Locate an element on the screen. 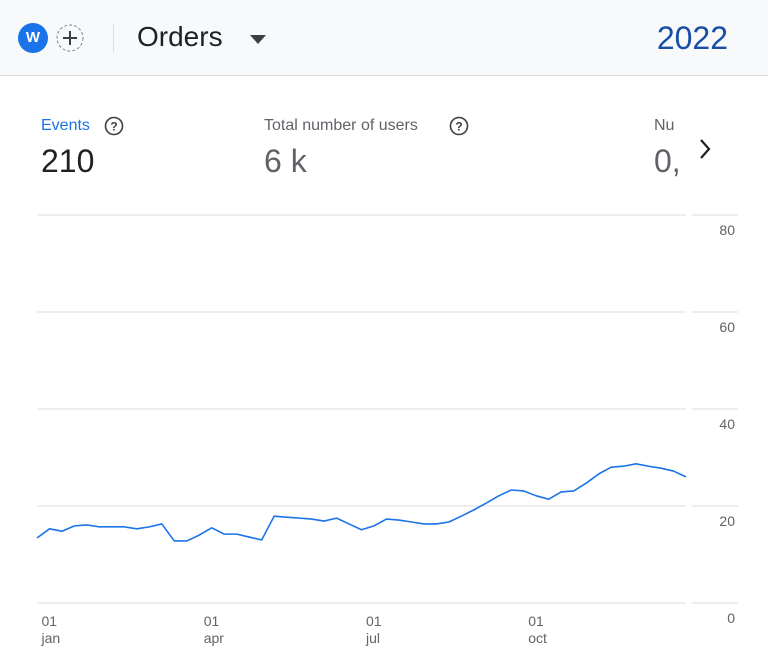  data-line is located at coordinates (361, 502).